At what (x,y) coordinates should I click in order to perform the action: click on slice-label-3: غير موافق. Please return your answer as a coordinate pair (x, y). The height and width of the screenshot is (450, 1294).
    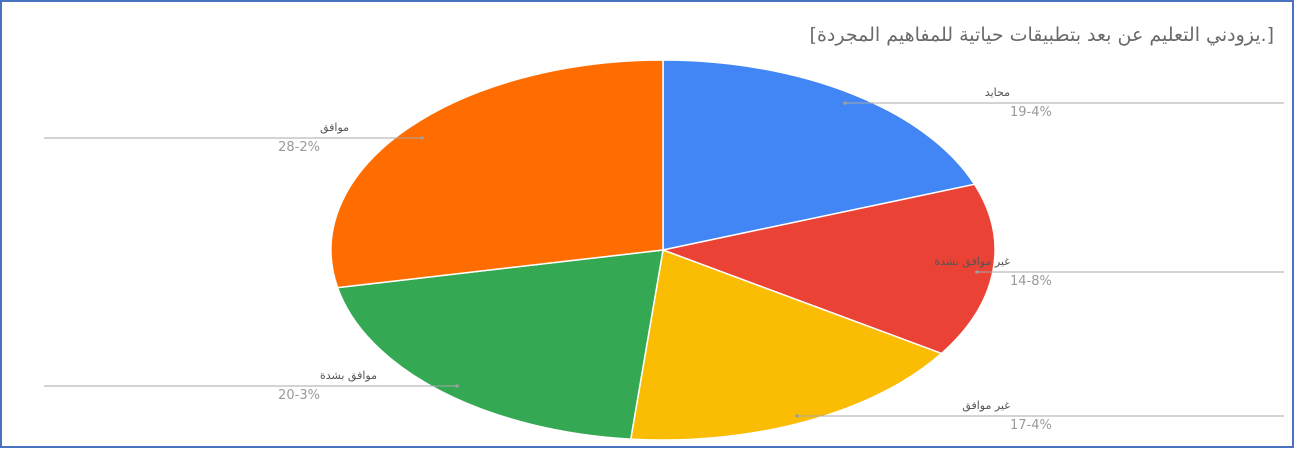
    Looking at the image, I should click on (986, 406).